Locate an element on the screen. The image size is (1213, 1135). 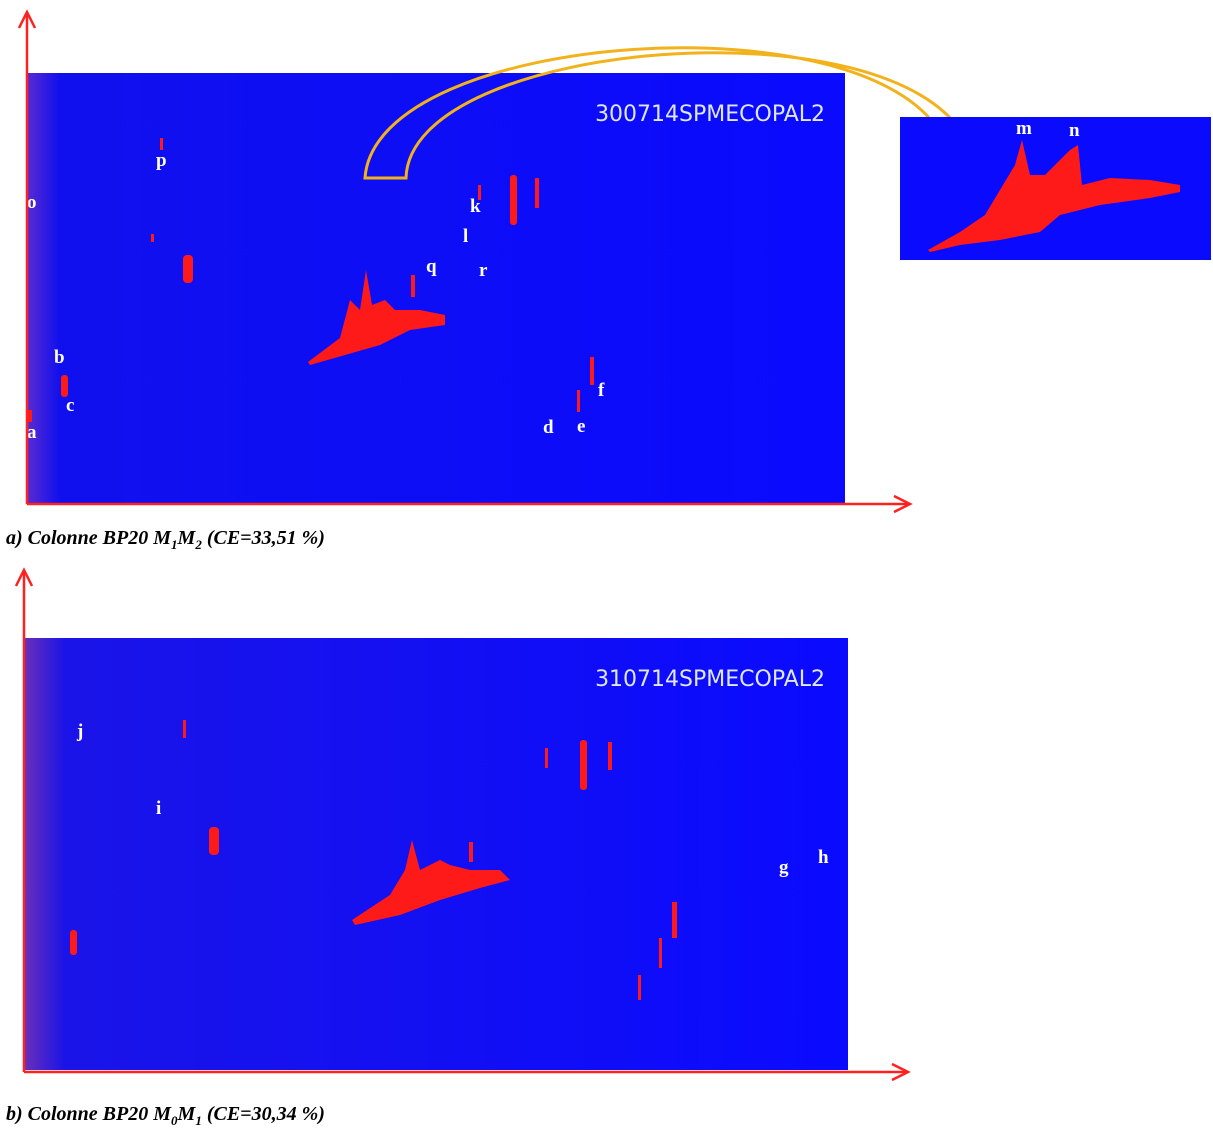
peak-labels-a: a b c d e f k l o p q r is located at coordinates (316, 296).